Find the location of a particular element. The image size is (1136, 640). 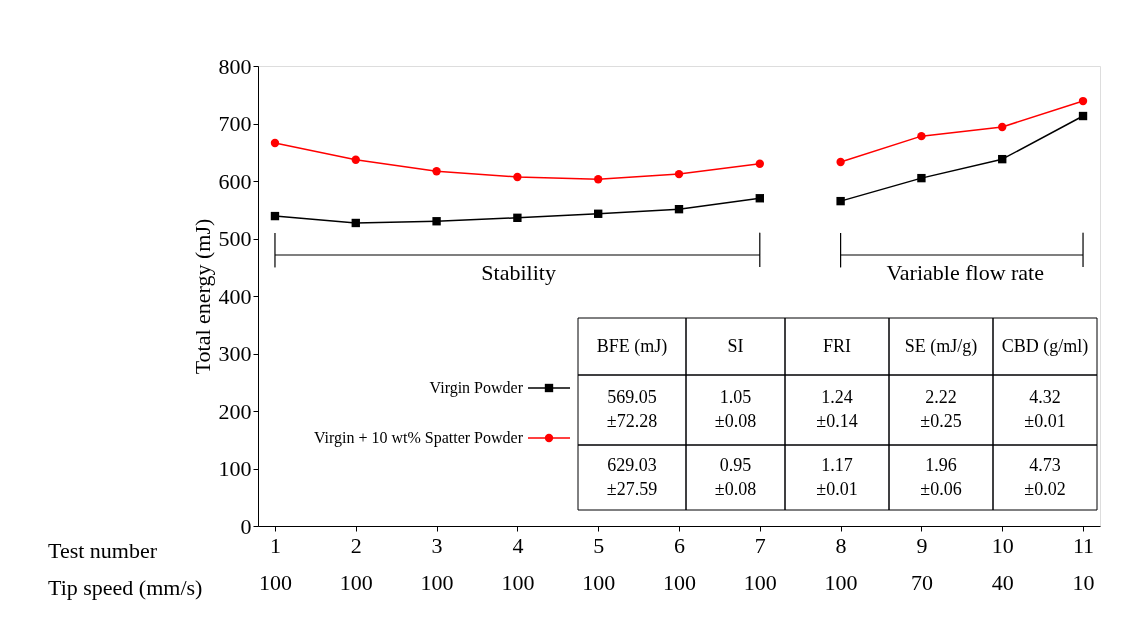

annotation: SI is located at coordinates (735, 345).